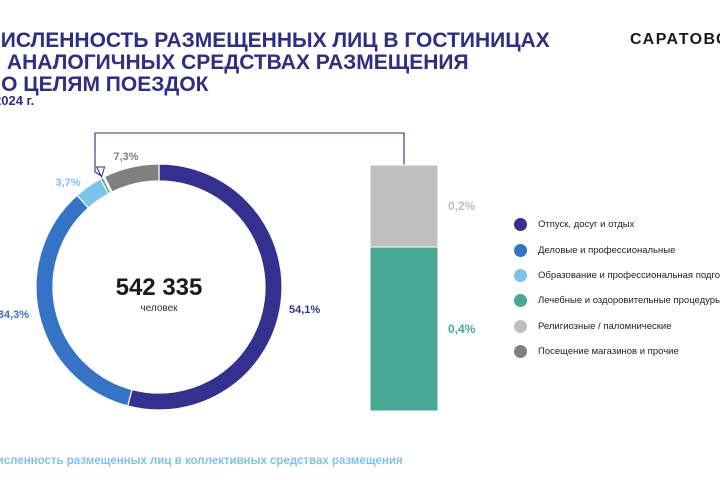 The image size is (720, 480). What do you see at coordinates (125, 157) in the screenshot?
I see `donut-slice-label-6: 7,3%` at bounding box center [125, 157].